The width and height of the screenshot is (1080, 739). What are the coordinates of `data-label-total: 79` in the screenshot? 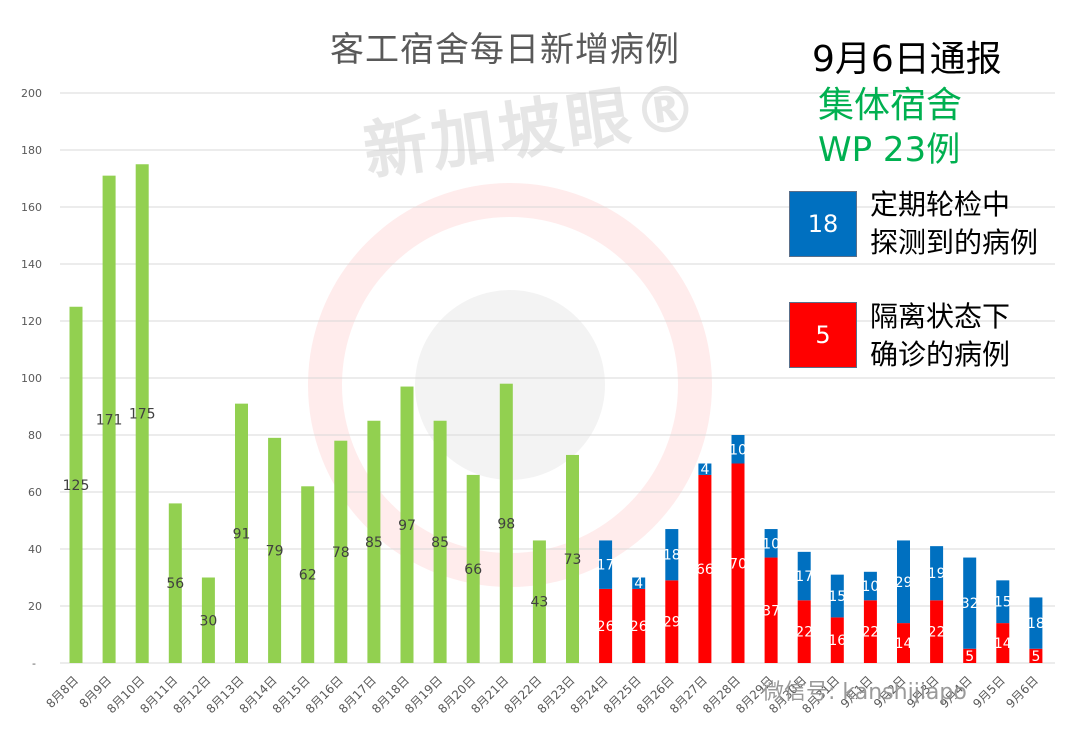 It's located at (275, 551).